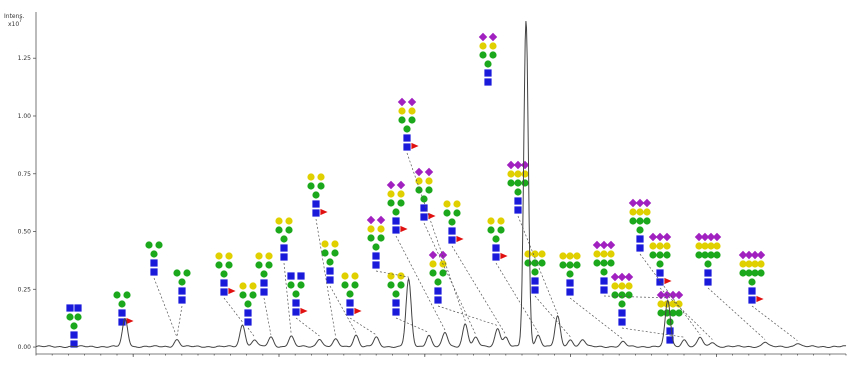  I want to click on y-axis-label: Intens., so click(14, 16).